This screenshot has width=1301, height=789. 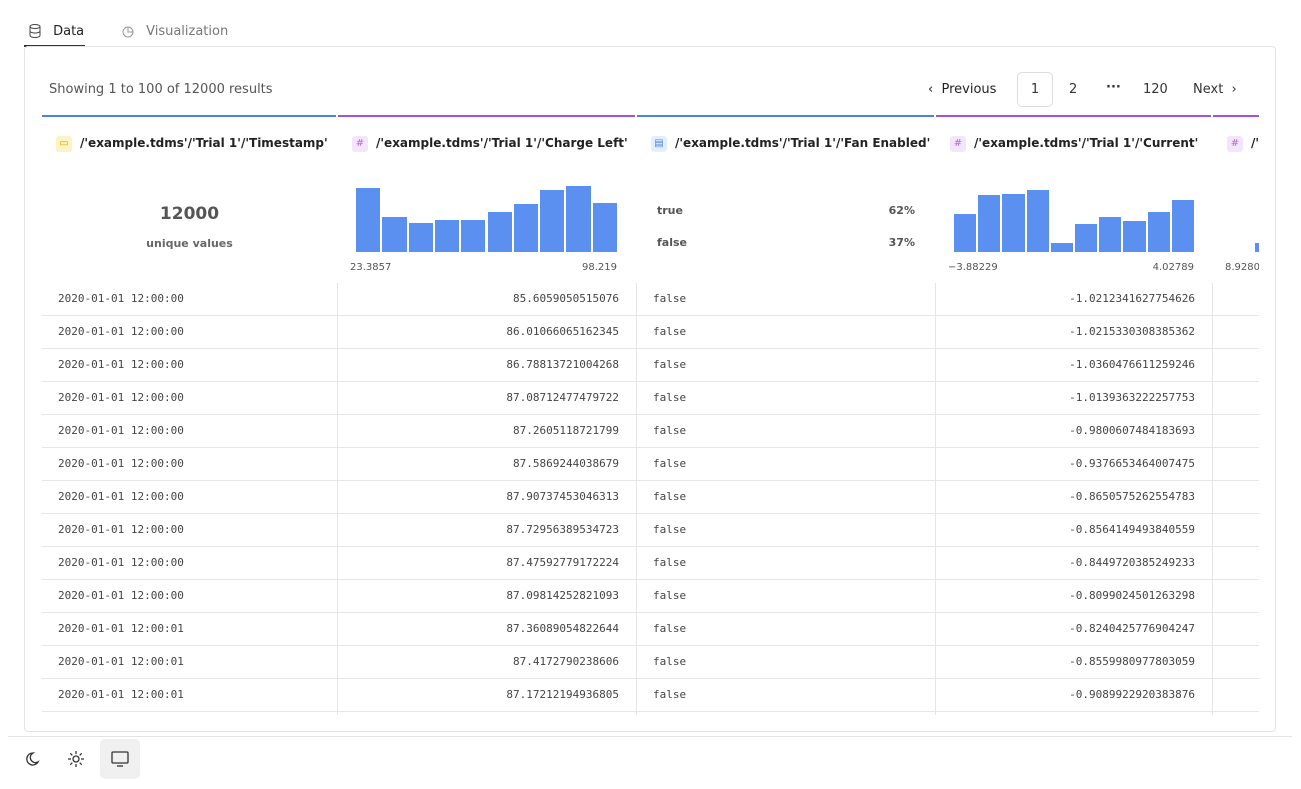 What do you see at coordinates (973, 267) in the screenshot?
I see `histogram-min: −3.88229` at bounding box center [973, 267].